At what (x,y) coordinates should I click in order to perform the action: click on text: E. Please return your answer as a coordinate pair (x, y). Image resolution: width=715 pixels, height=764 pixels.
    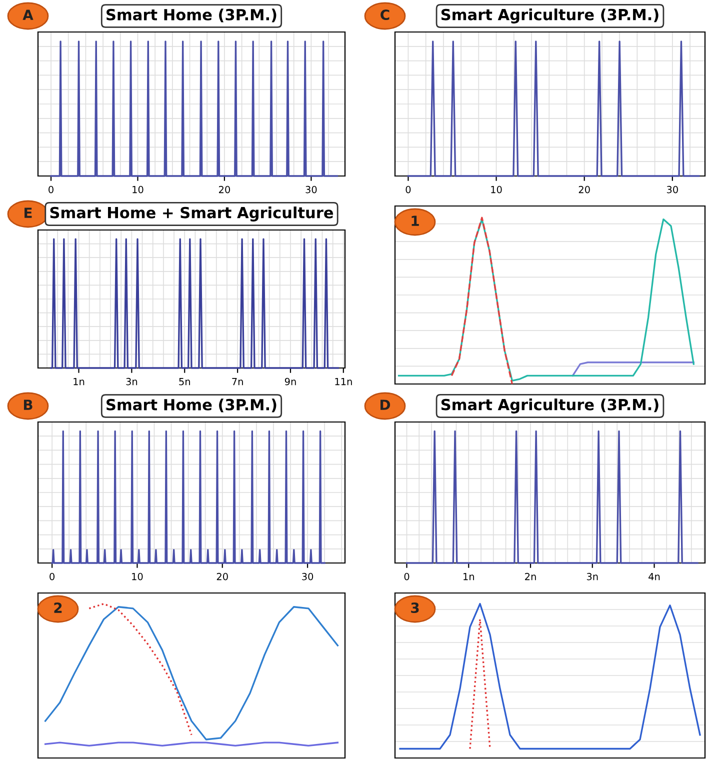
    Looking at the image, I should click on (28, 213).